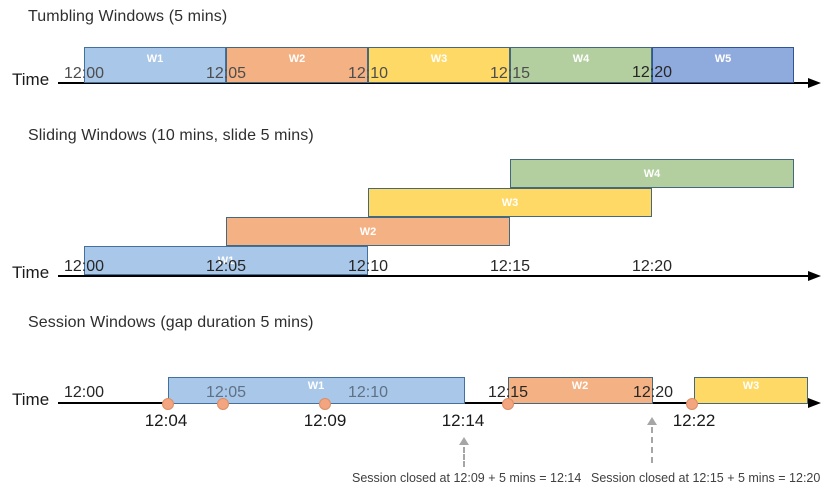 This screenshot has height=498, width=829. Describe the element at coordinates (31, 272) in the screenshot. I see `sliding-time-axis-label: Time` at that location.